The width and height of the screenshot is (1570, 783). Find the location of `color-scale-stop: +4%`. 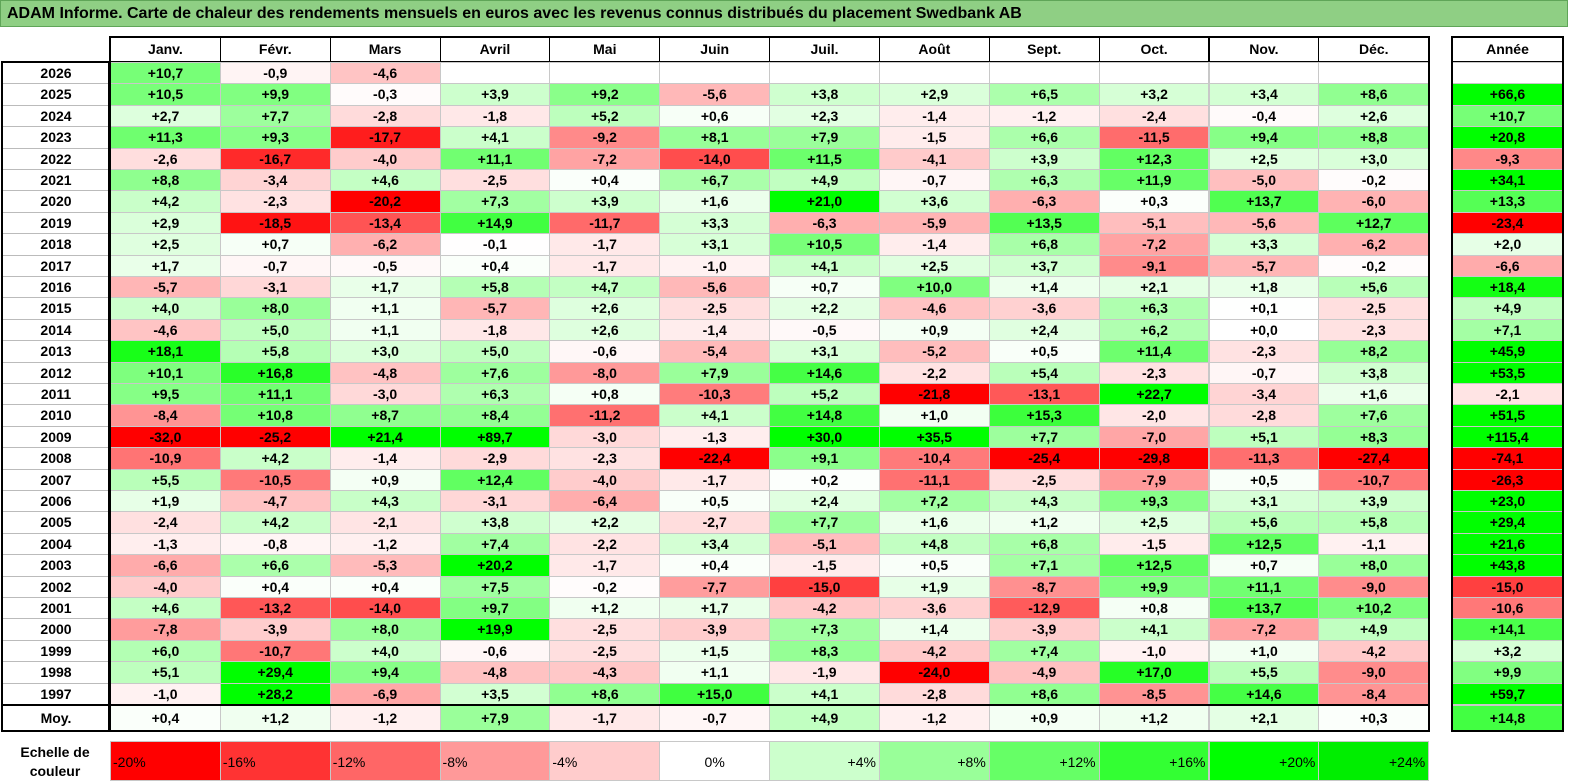

color-scale-stop: +4% is located at coordinates (824, 761).